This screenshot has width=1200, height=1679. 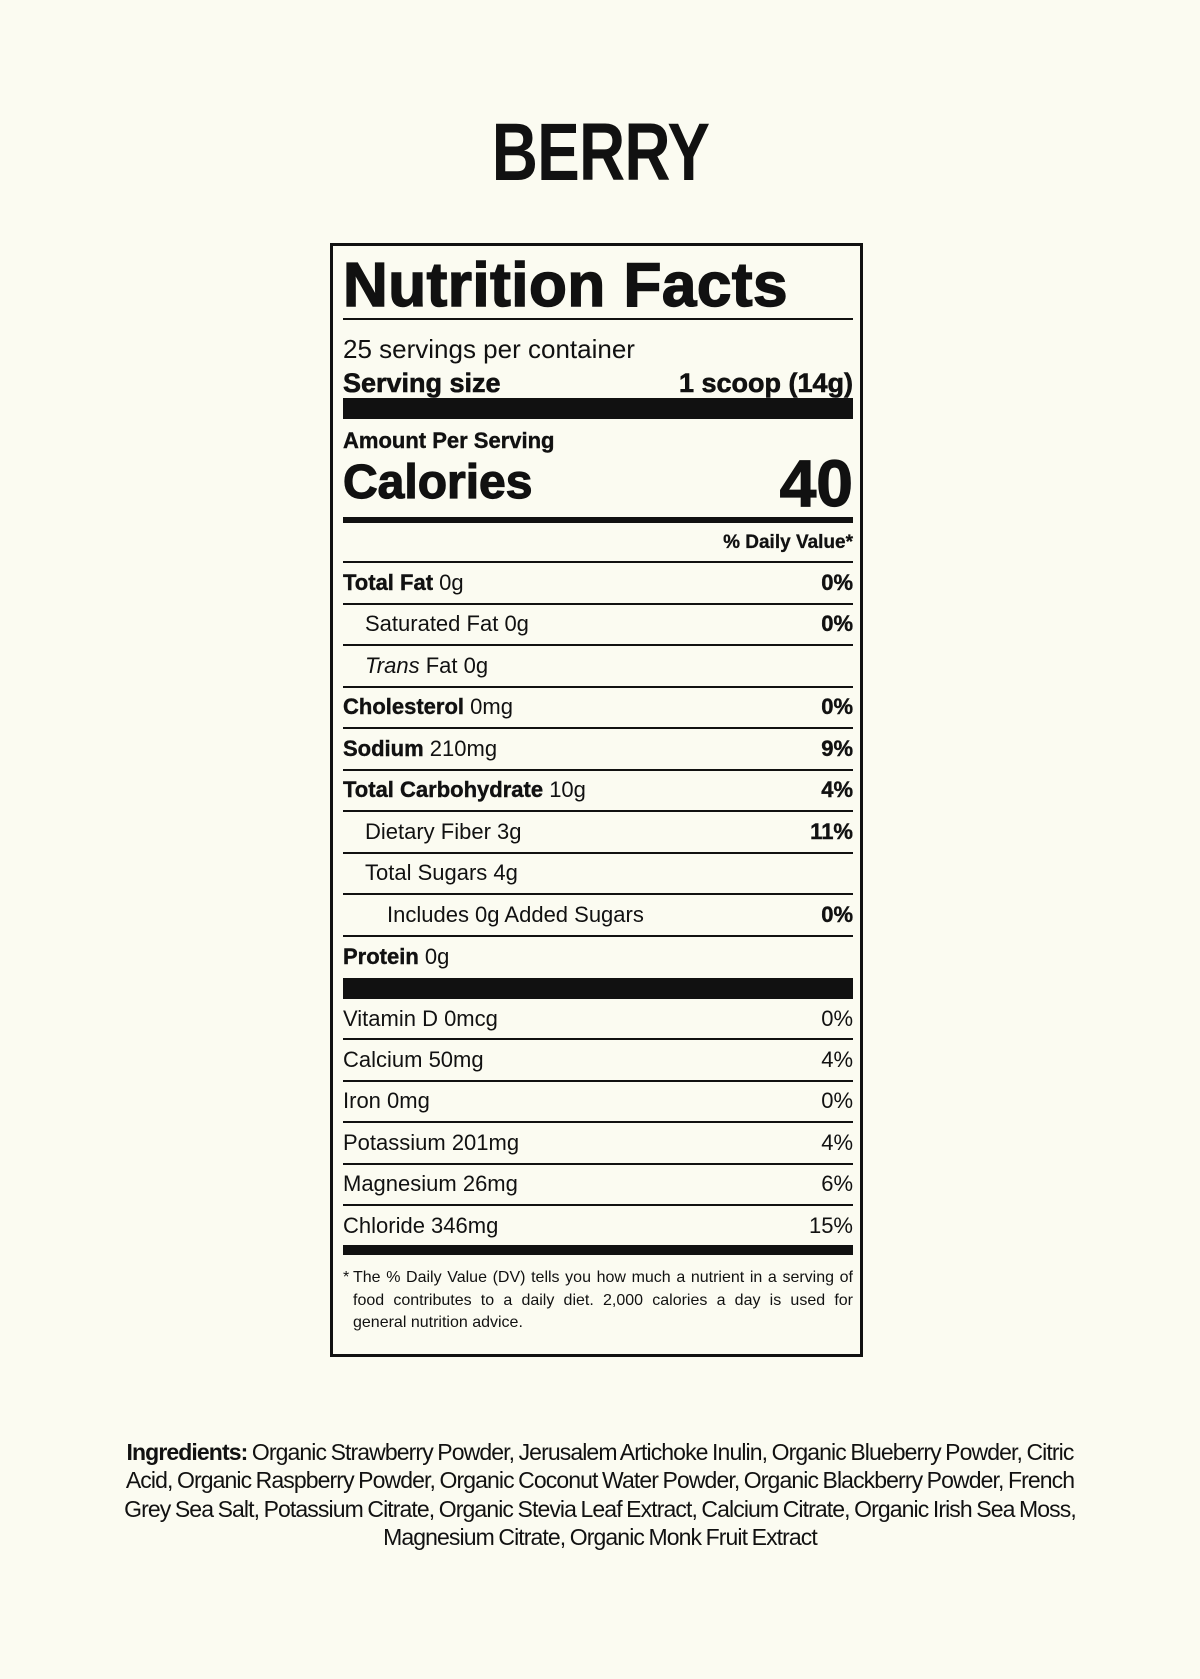 What do you see at coordinates (388, 582) in the screenshot?
I see `nutrient-name: Total Fat` at bounding box center [388, 582].